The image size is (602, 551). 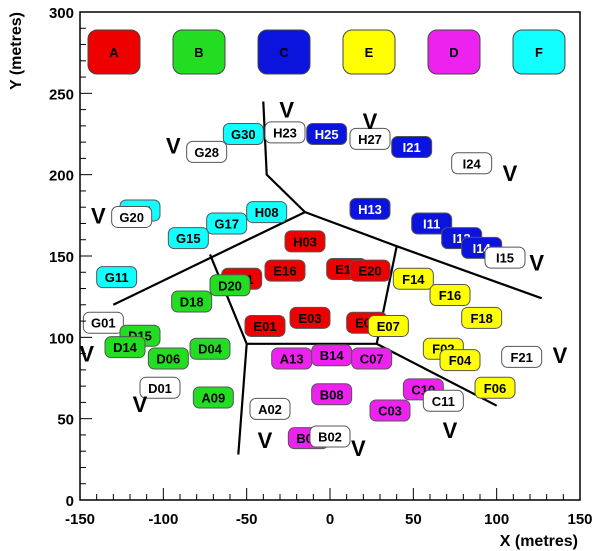 I want to click on station-label: C11, so click(x=443, y=401).